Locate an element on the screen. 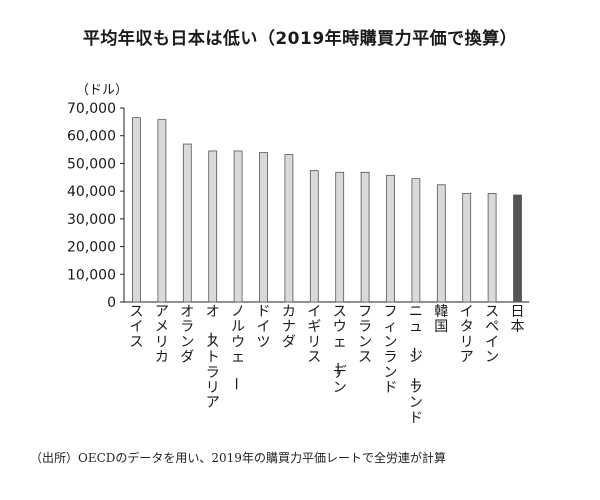 The image size is (600, 500). category-label: フランス is located at coordinates (365, 335).